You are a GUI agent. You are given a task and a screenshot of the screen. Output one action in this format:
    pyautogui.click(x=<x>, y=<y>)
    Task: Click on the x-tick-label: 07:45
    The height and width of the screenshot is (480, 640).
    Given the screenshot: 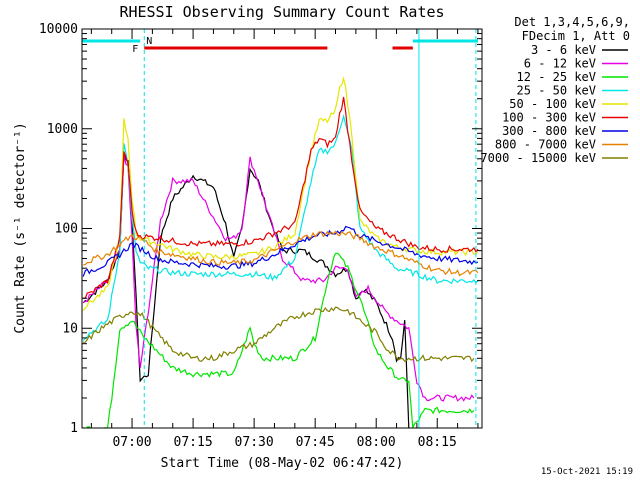 What is the action you would take?
    pyautogui.click(x=315, y=442)
    